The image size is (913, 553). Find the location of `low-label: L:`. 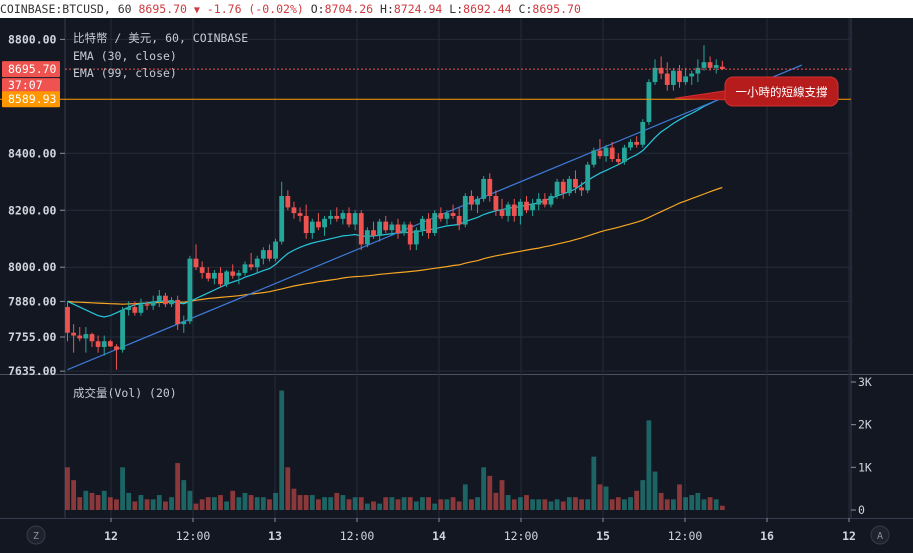

low-label: L: is located at coordinates (456, 9).